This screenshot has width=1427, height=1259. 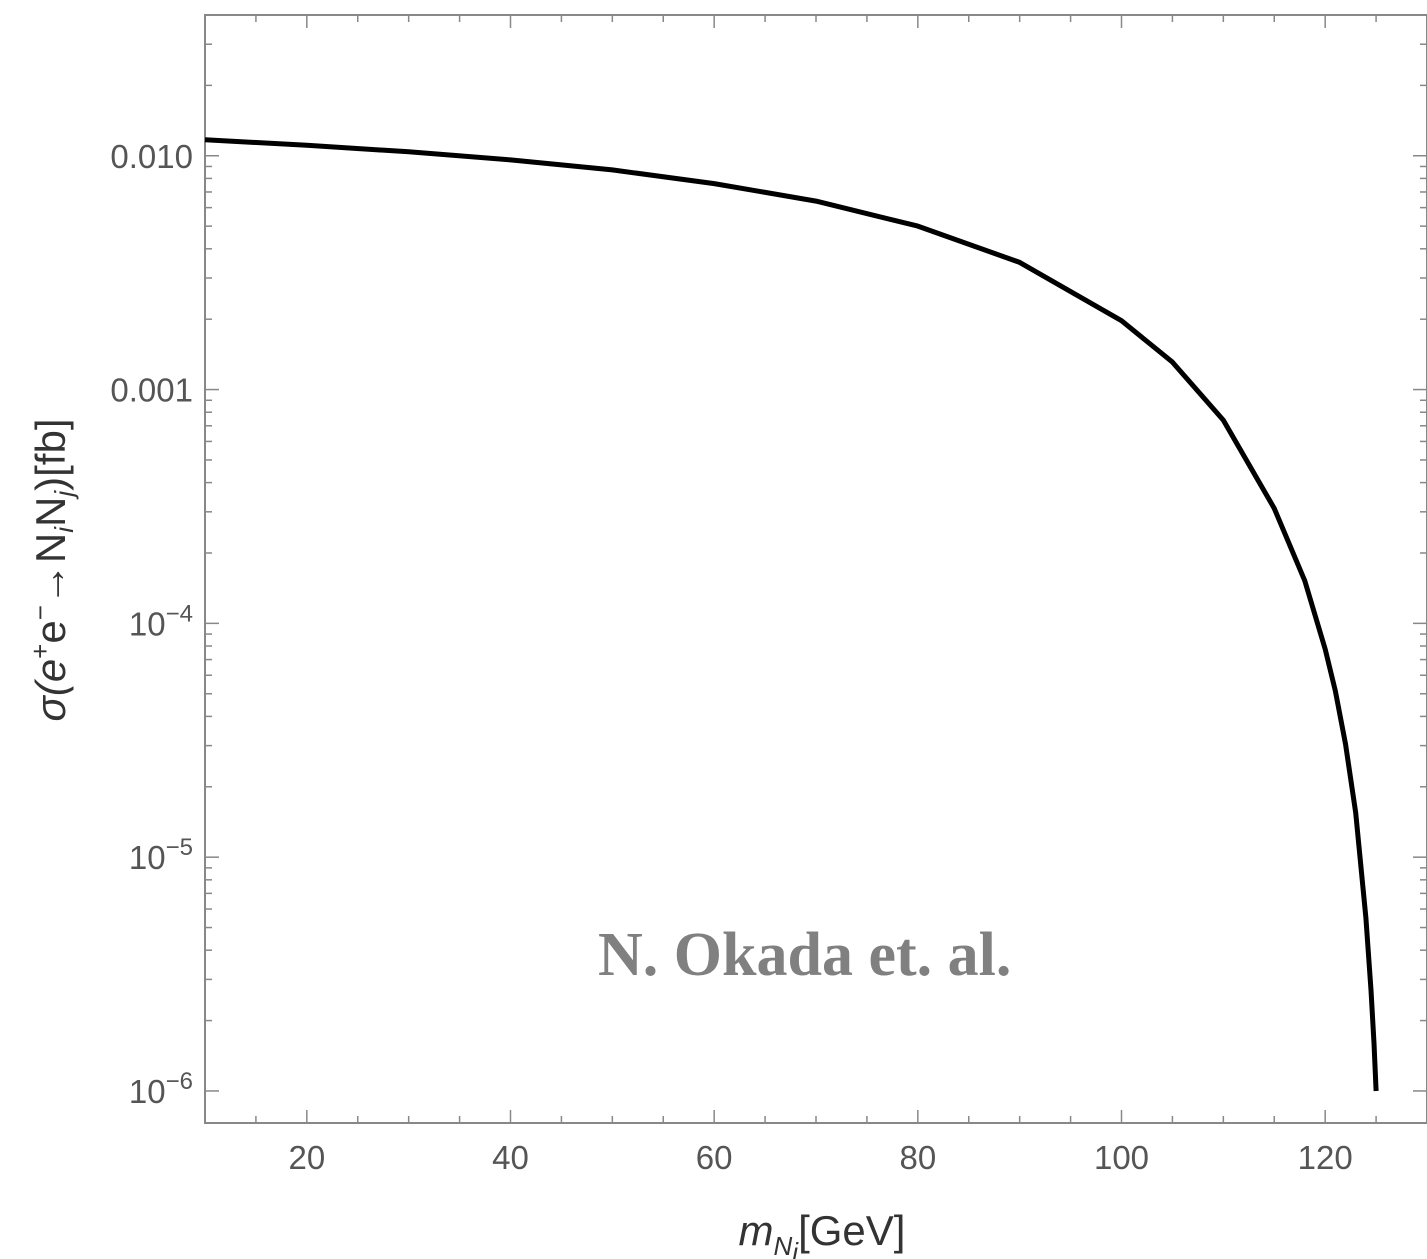 I want to click on x-tick-label: 80, so click(x=917, y=1157).